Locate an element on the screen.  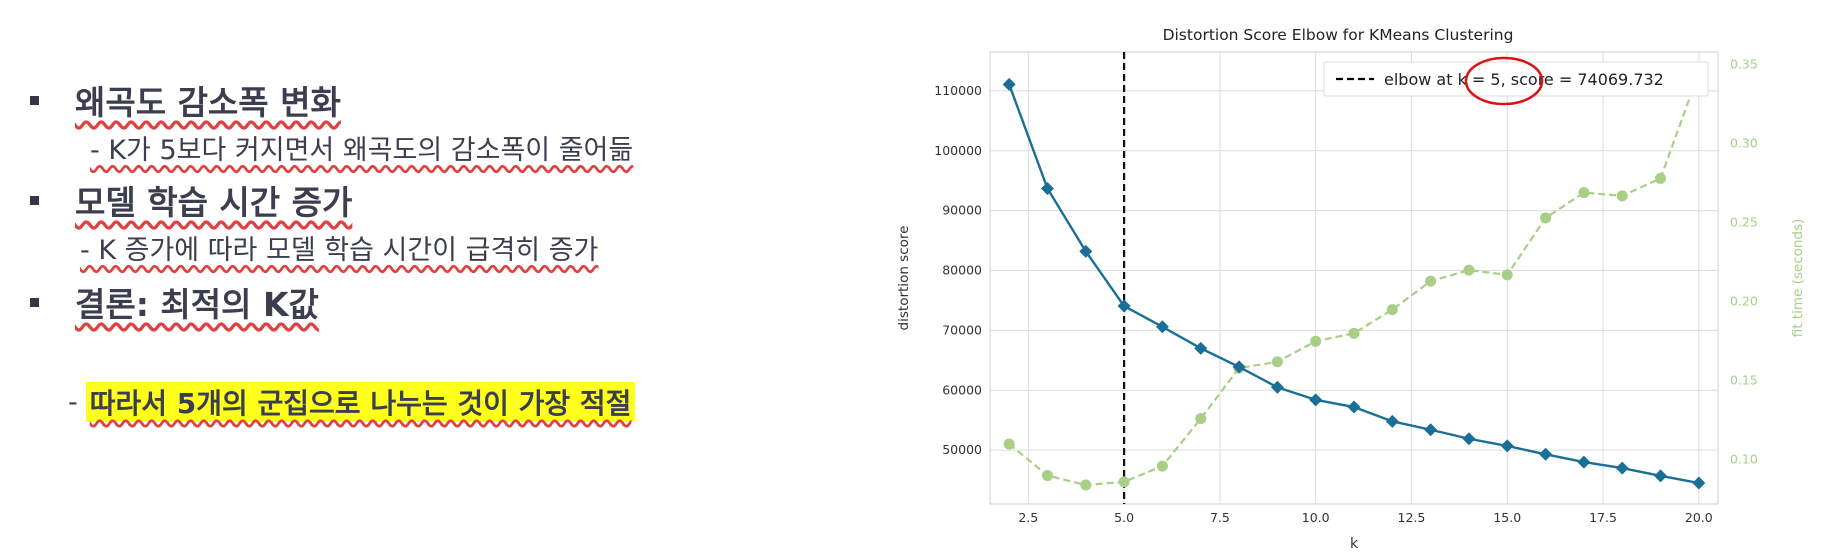
legend-label: elbow at k = 5, score = 74069.732 is located at coordinates (1524, 79).